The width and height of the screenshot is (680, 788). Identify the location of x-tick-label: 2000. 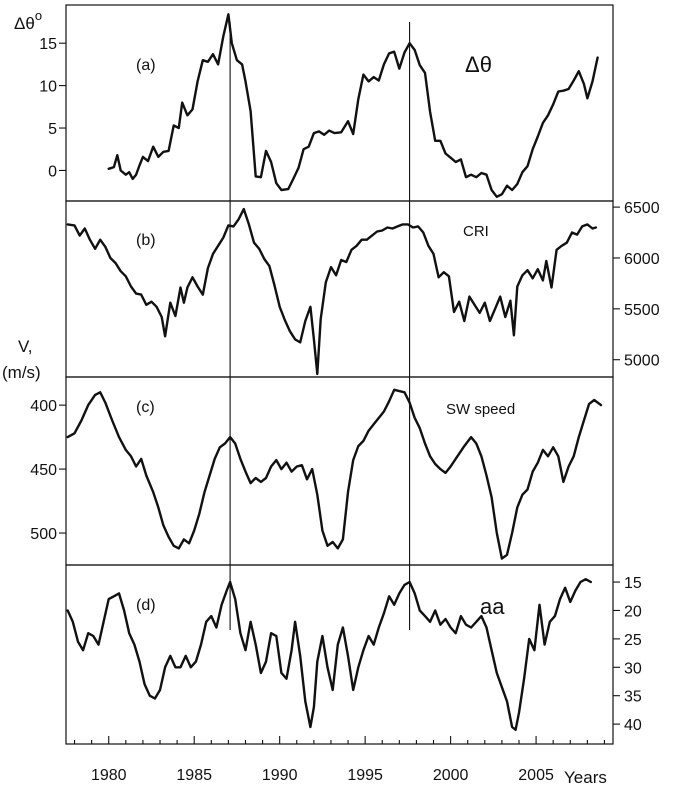
(451, 775).